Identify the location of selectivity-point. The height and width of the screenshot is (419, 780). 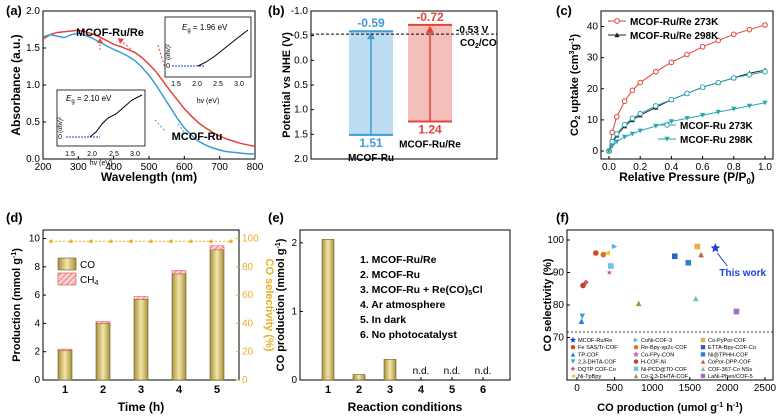
(131, 241).